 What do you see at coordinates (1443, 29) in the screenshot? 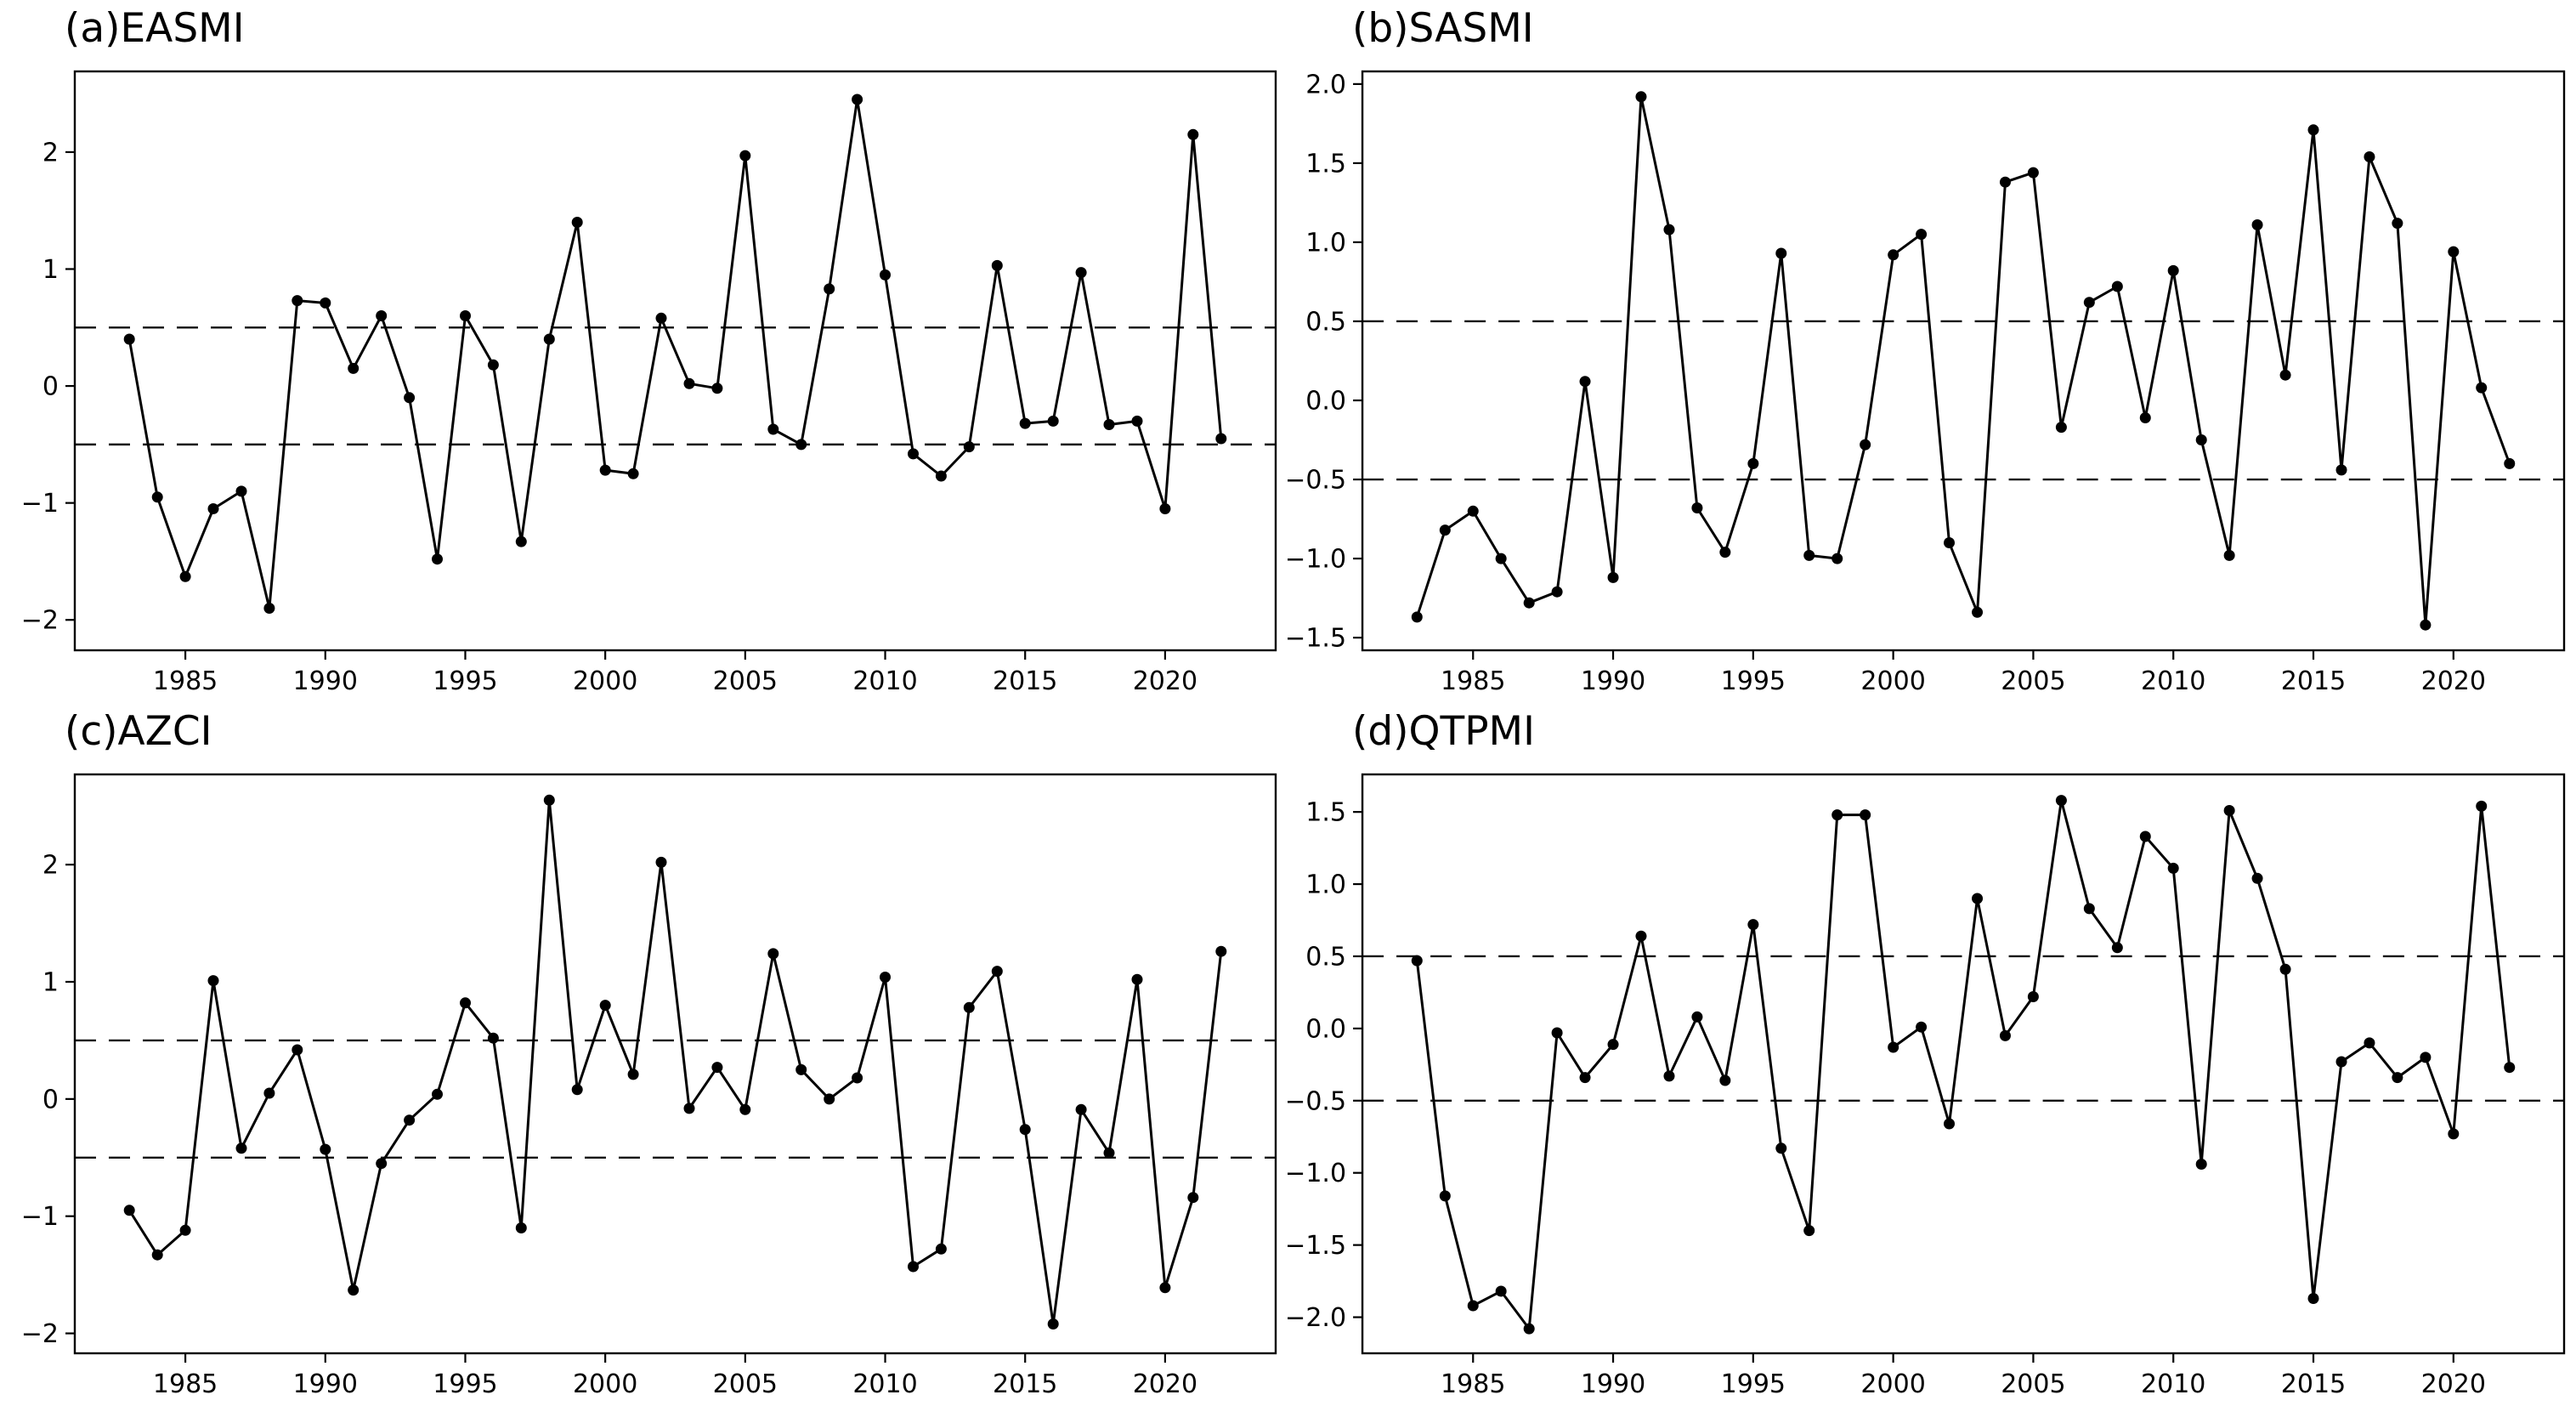
I see `panel-b-title: (b)SASMI` at bounding box center [1443, 29].